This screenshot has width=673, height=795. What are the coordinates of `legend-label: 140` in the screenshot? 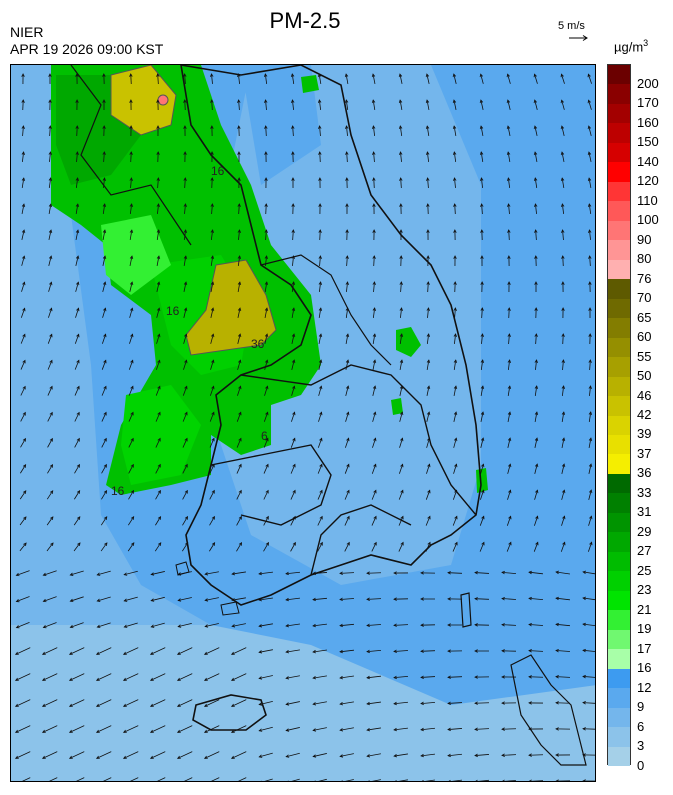 It's located at (648, 161).